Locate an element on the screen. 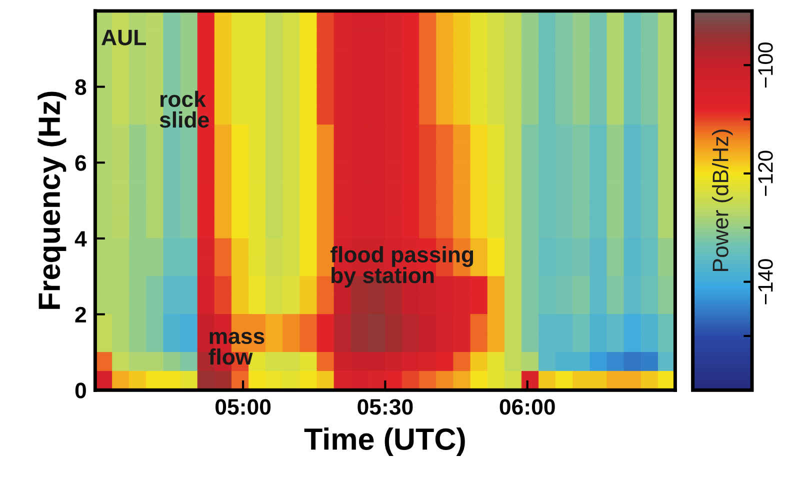 The image size is (800, 497). x-tick-label: 05:00 is located at coordinates (243, 407).